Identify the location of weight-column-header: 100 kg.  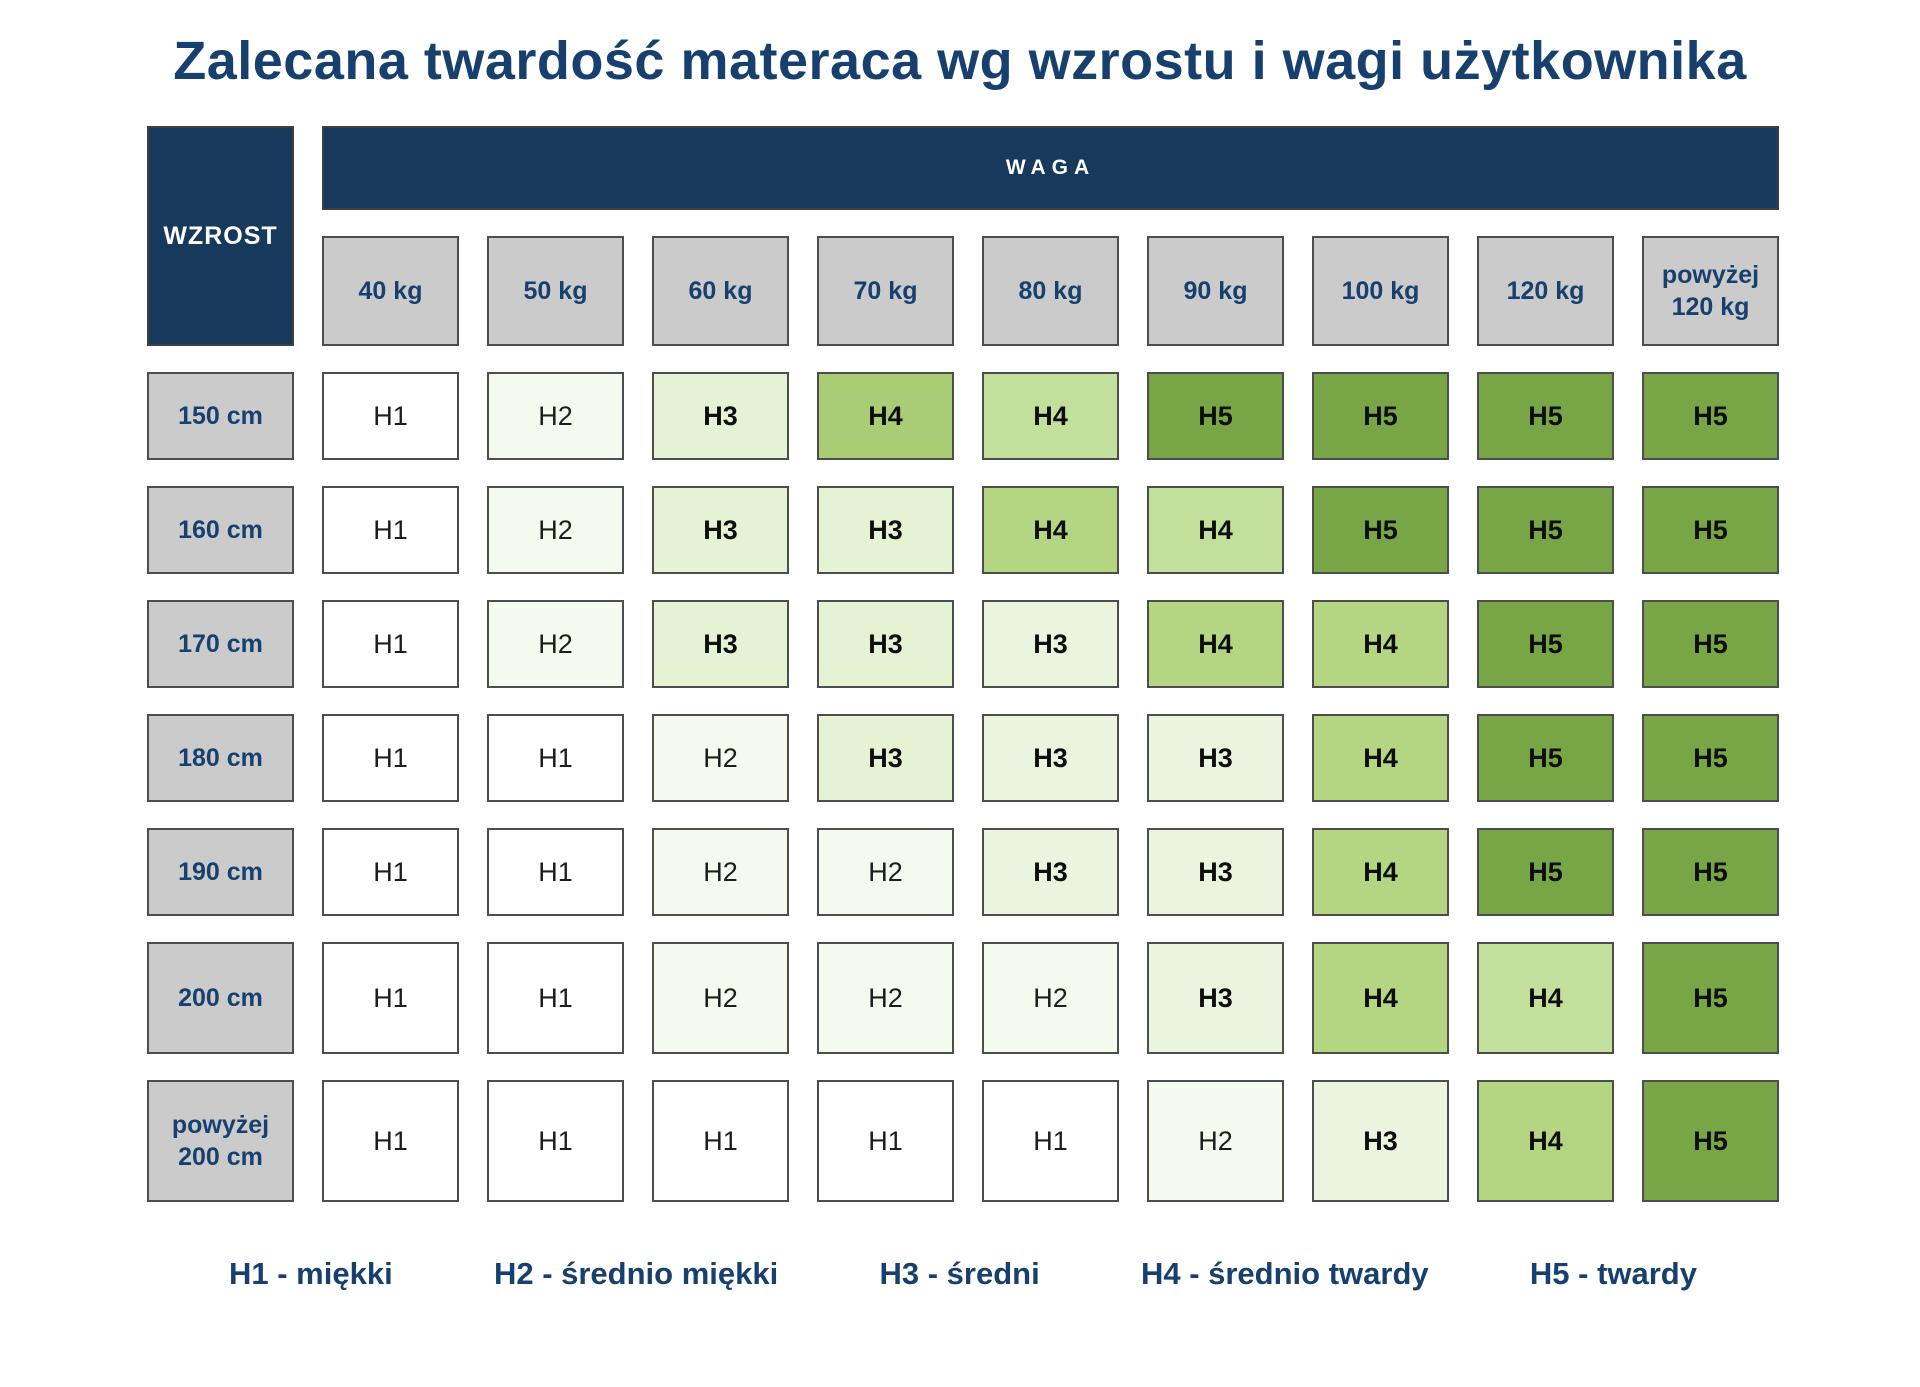
(1380, 291).